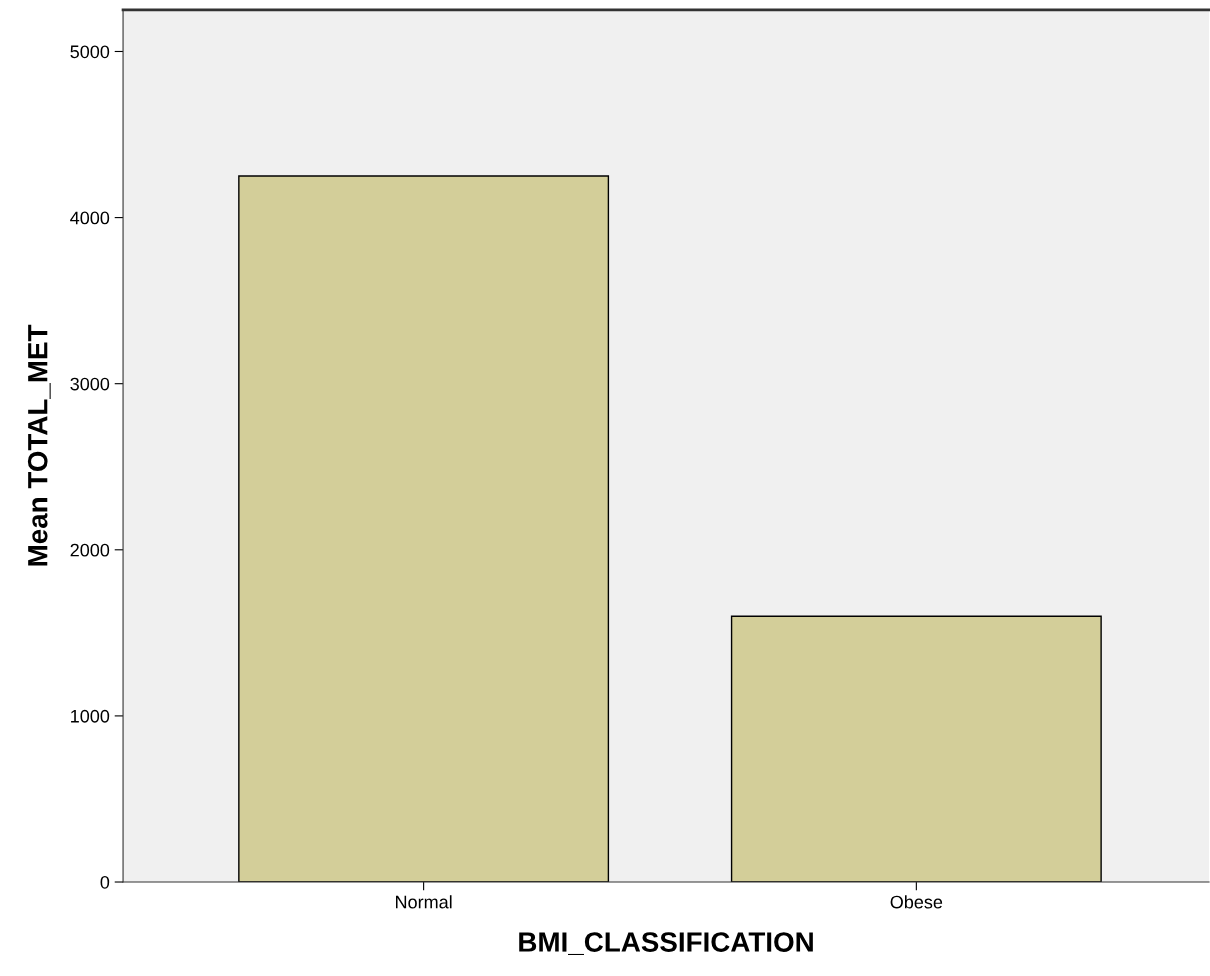 The width and height of the screenshot is (1210, 976). Describe the element at coordinates (90, 218) in the screenshot. I see `y-tick-label: 4000` at that location.